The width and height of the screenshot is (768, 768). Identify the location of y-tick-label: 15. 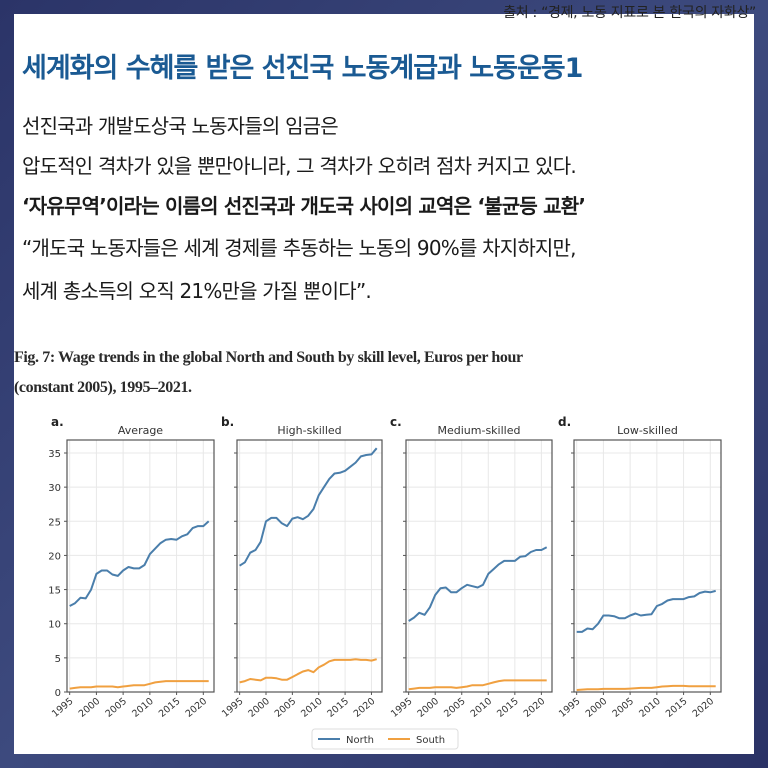
(54, 591).